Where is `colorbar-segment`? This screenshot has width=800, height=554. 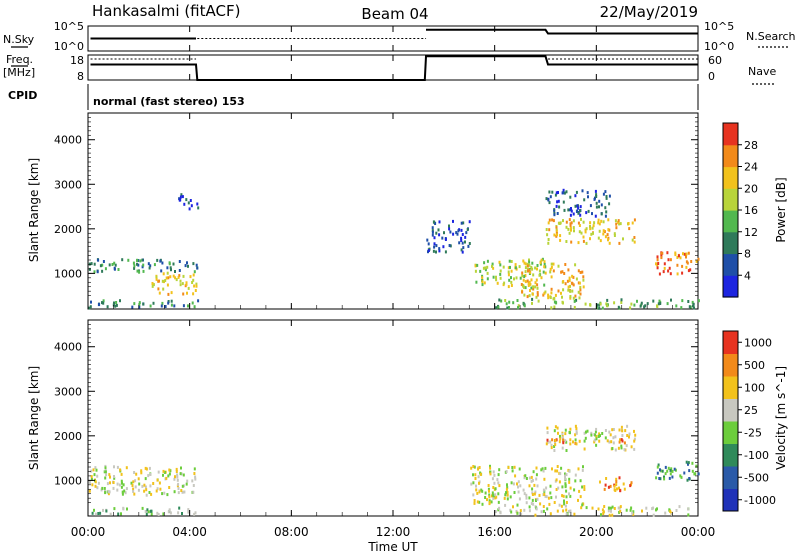 colorbar-segment is located at coordinates (730, 134).